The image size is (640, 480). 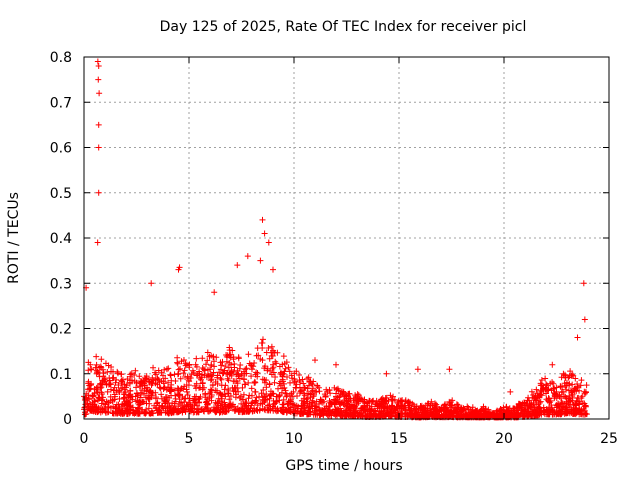 What do you see at coordinates (343, 466) in the screenshot?
I see `x-axis-title: GPS time / hours` at bounding box center [343, 466].